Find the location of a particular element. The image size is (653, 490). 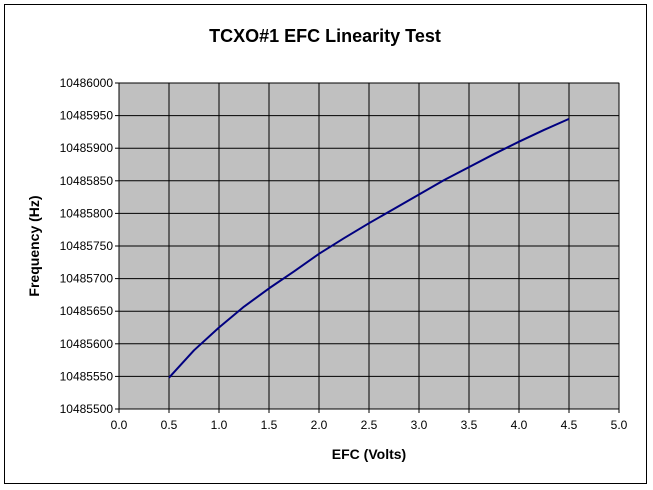

x-tick-label: 0.0 is located at coordinates (119, 425).